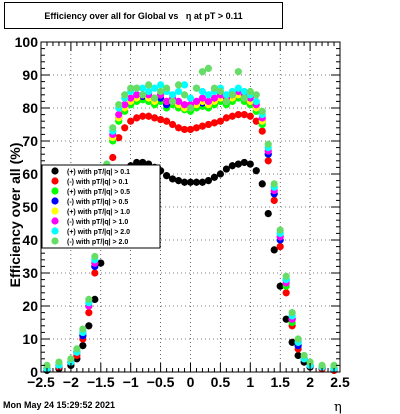  What do you see at coordinates (101, 382) in the screenshot?
I see `x-tick-label: −1.5` at bounding box center [101, 382].